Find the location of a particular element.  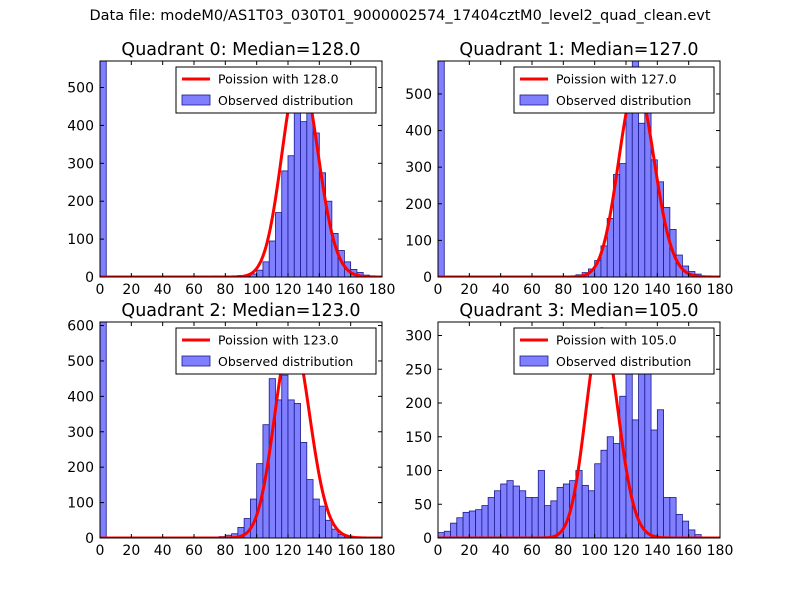

legend-entry-model: Poission with 105.0 is located at coordinates (616, 340).